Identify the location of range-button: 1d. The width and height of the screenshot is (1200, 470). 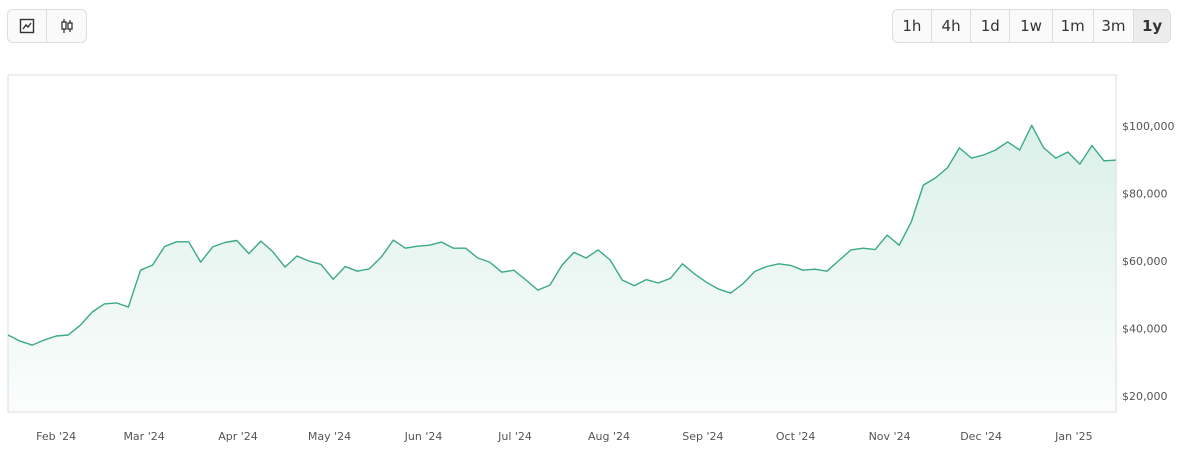
(991, 26).